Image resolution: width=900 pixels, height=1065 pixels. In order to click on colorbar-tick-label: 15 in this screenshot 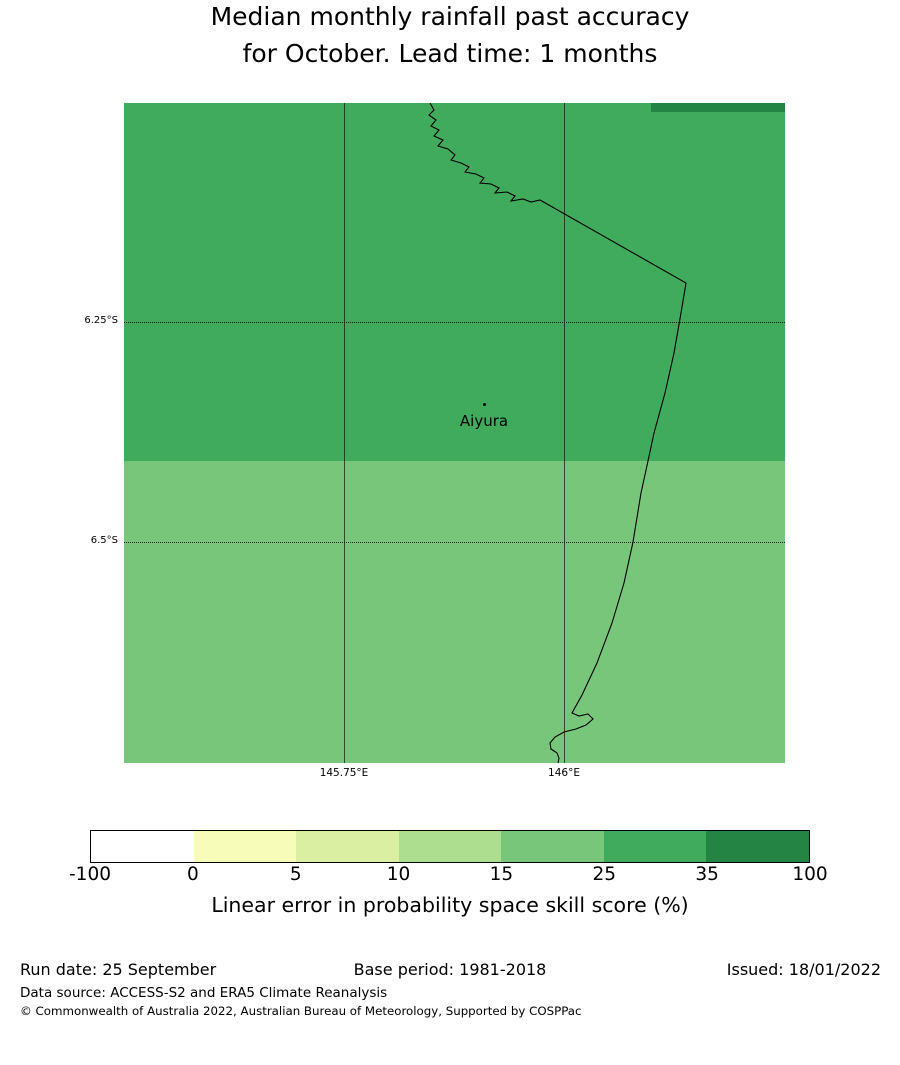, I will do `click(501, 874)`.